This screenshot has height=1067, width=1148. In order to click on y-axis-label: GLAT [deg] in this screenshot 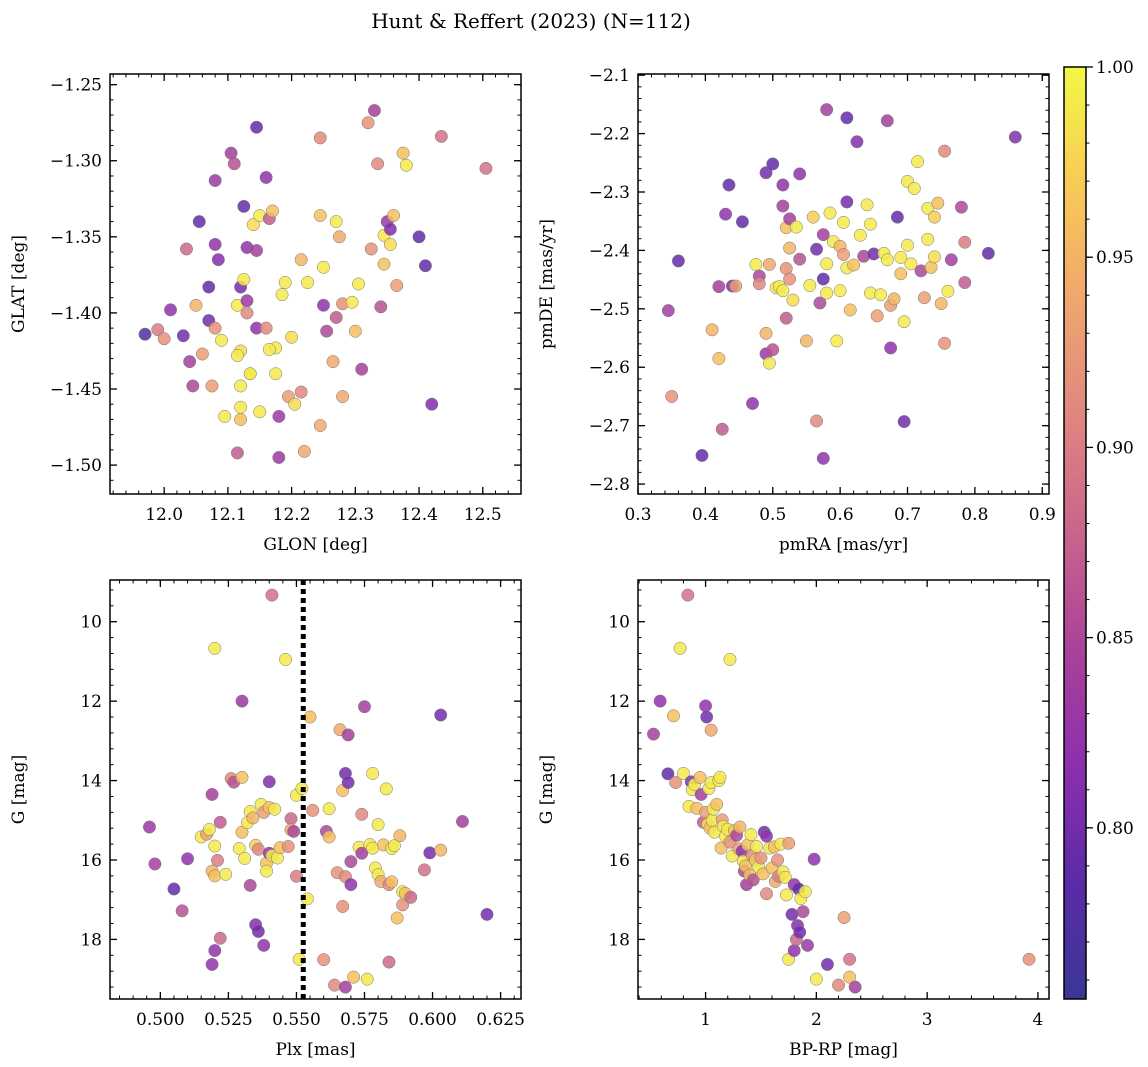, I will do `click(19, 284)`.